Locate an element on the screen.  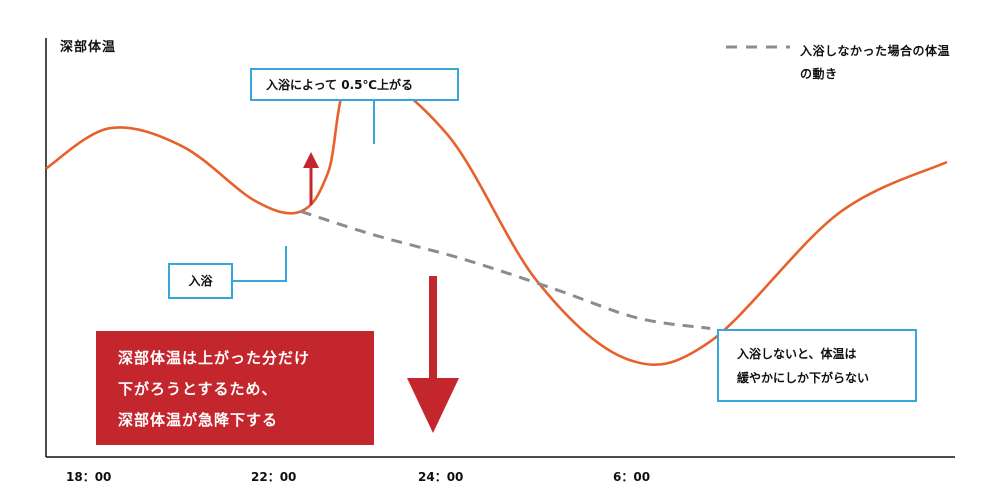
rapid-drop-callout: 深部体温は上がった分だけ 下がろうとするため、 深部体温が急降下する is located at coordinates (235, 388).